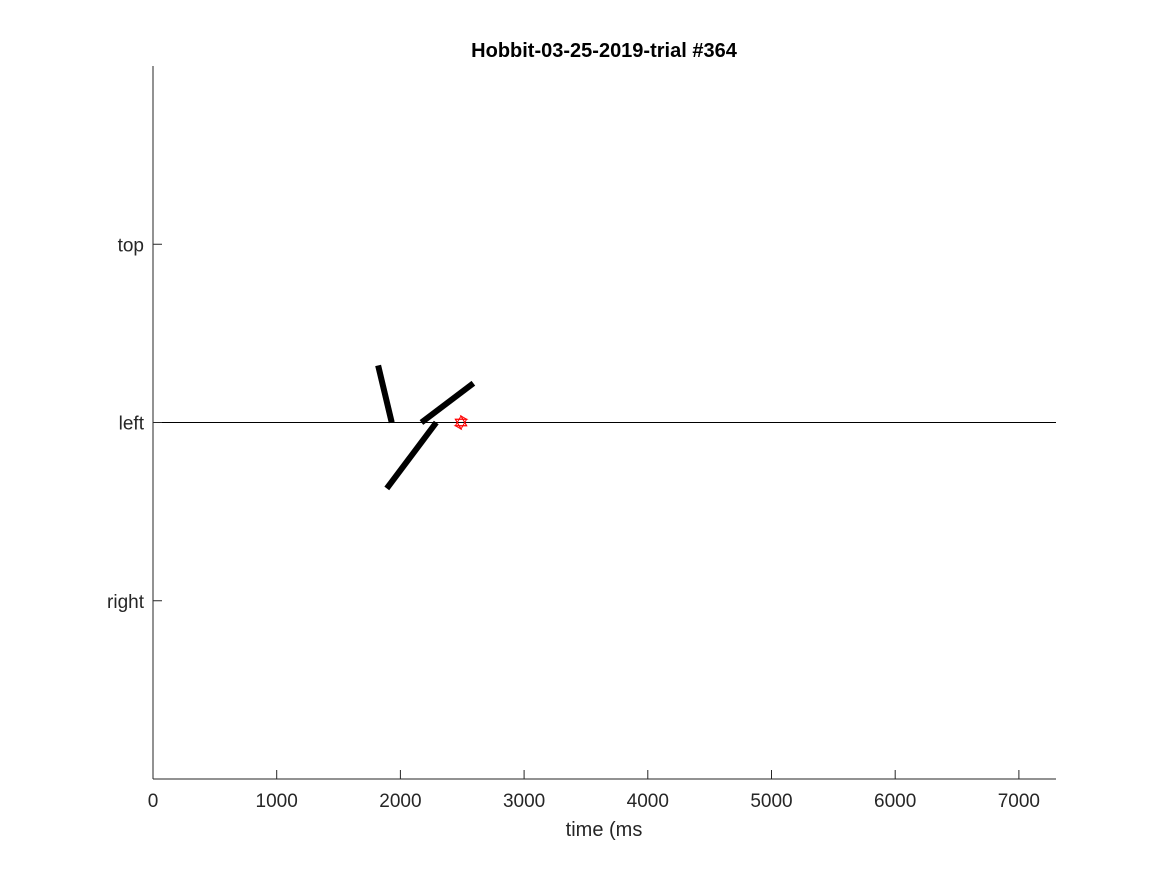 This screenshot has width=1167, height=875. Describe the element at coordinates (126, 602) in the screenshot. I see `y-tick-label: right` at that location.